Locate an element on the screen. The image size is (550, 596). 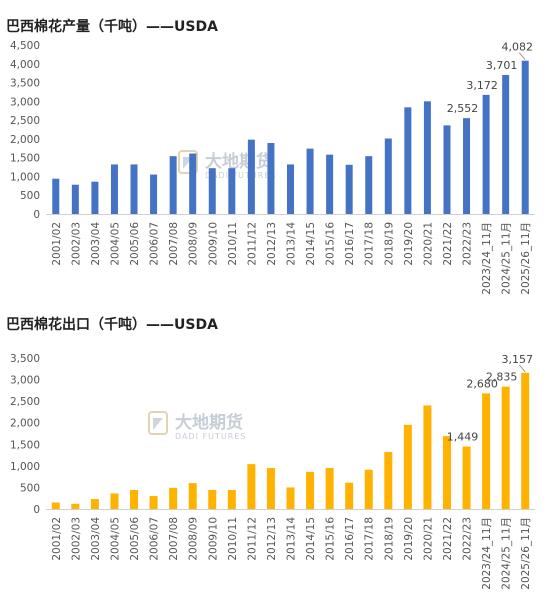
export-data-label: 1,449 is located at coordinates (463, 436).